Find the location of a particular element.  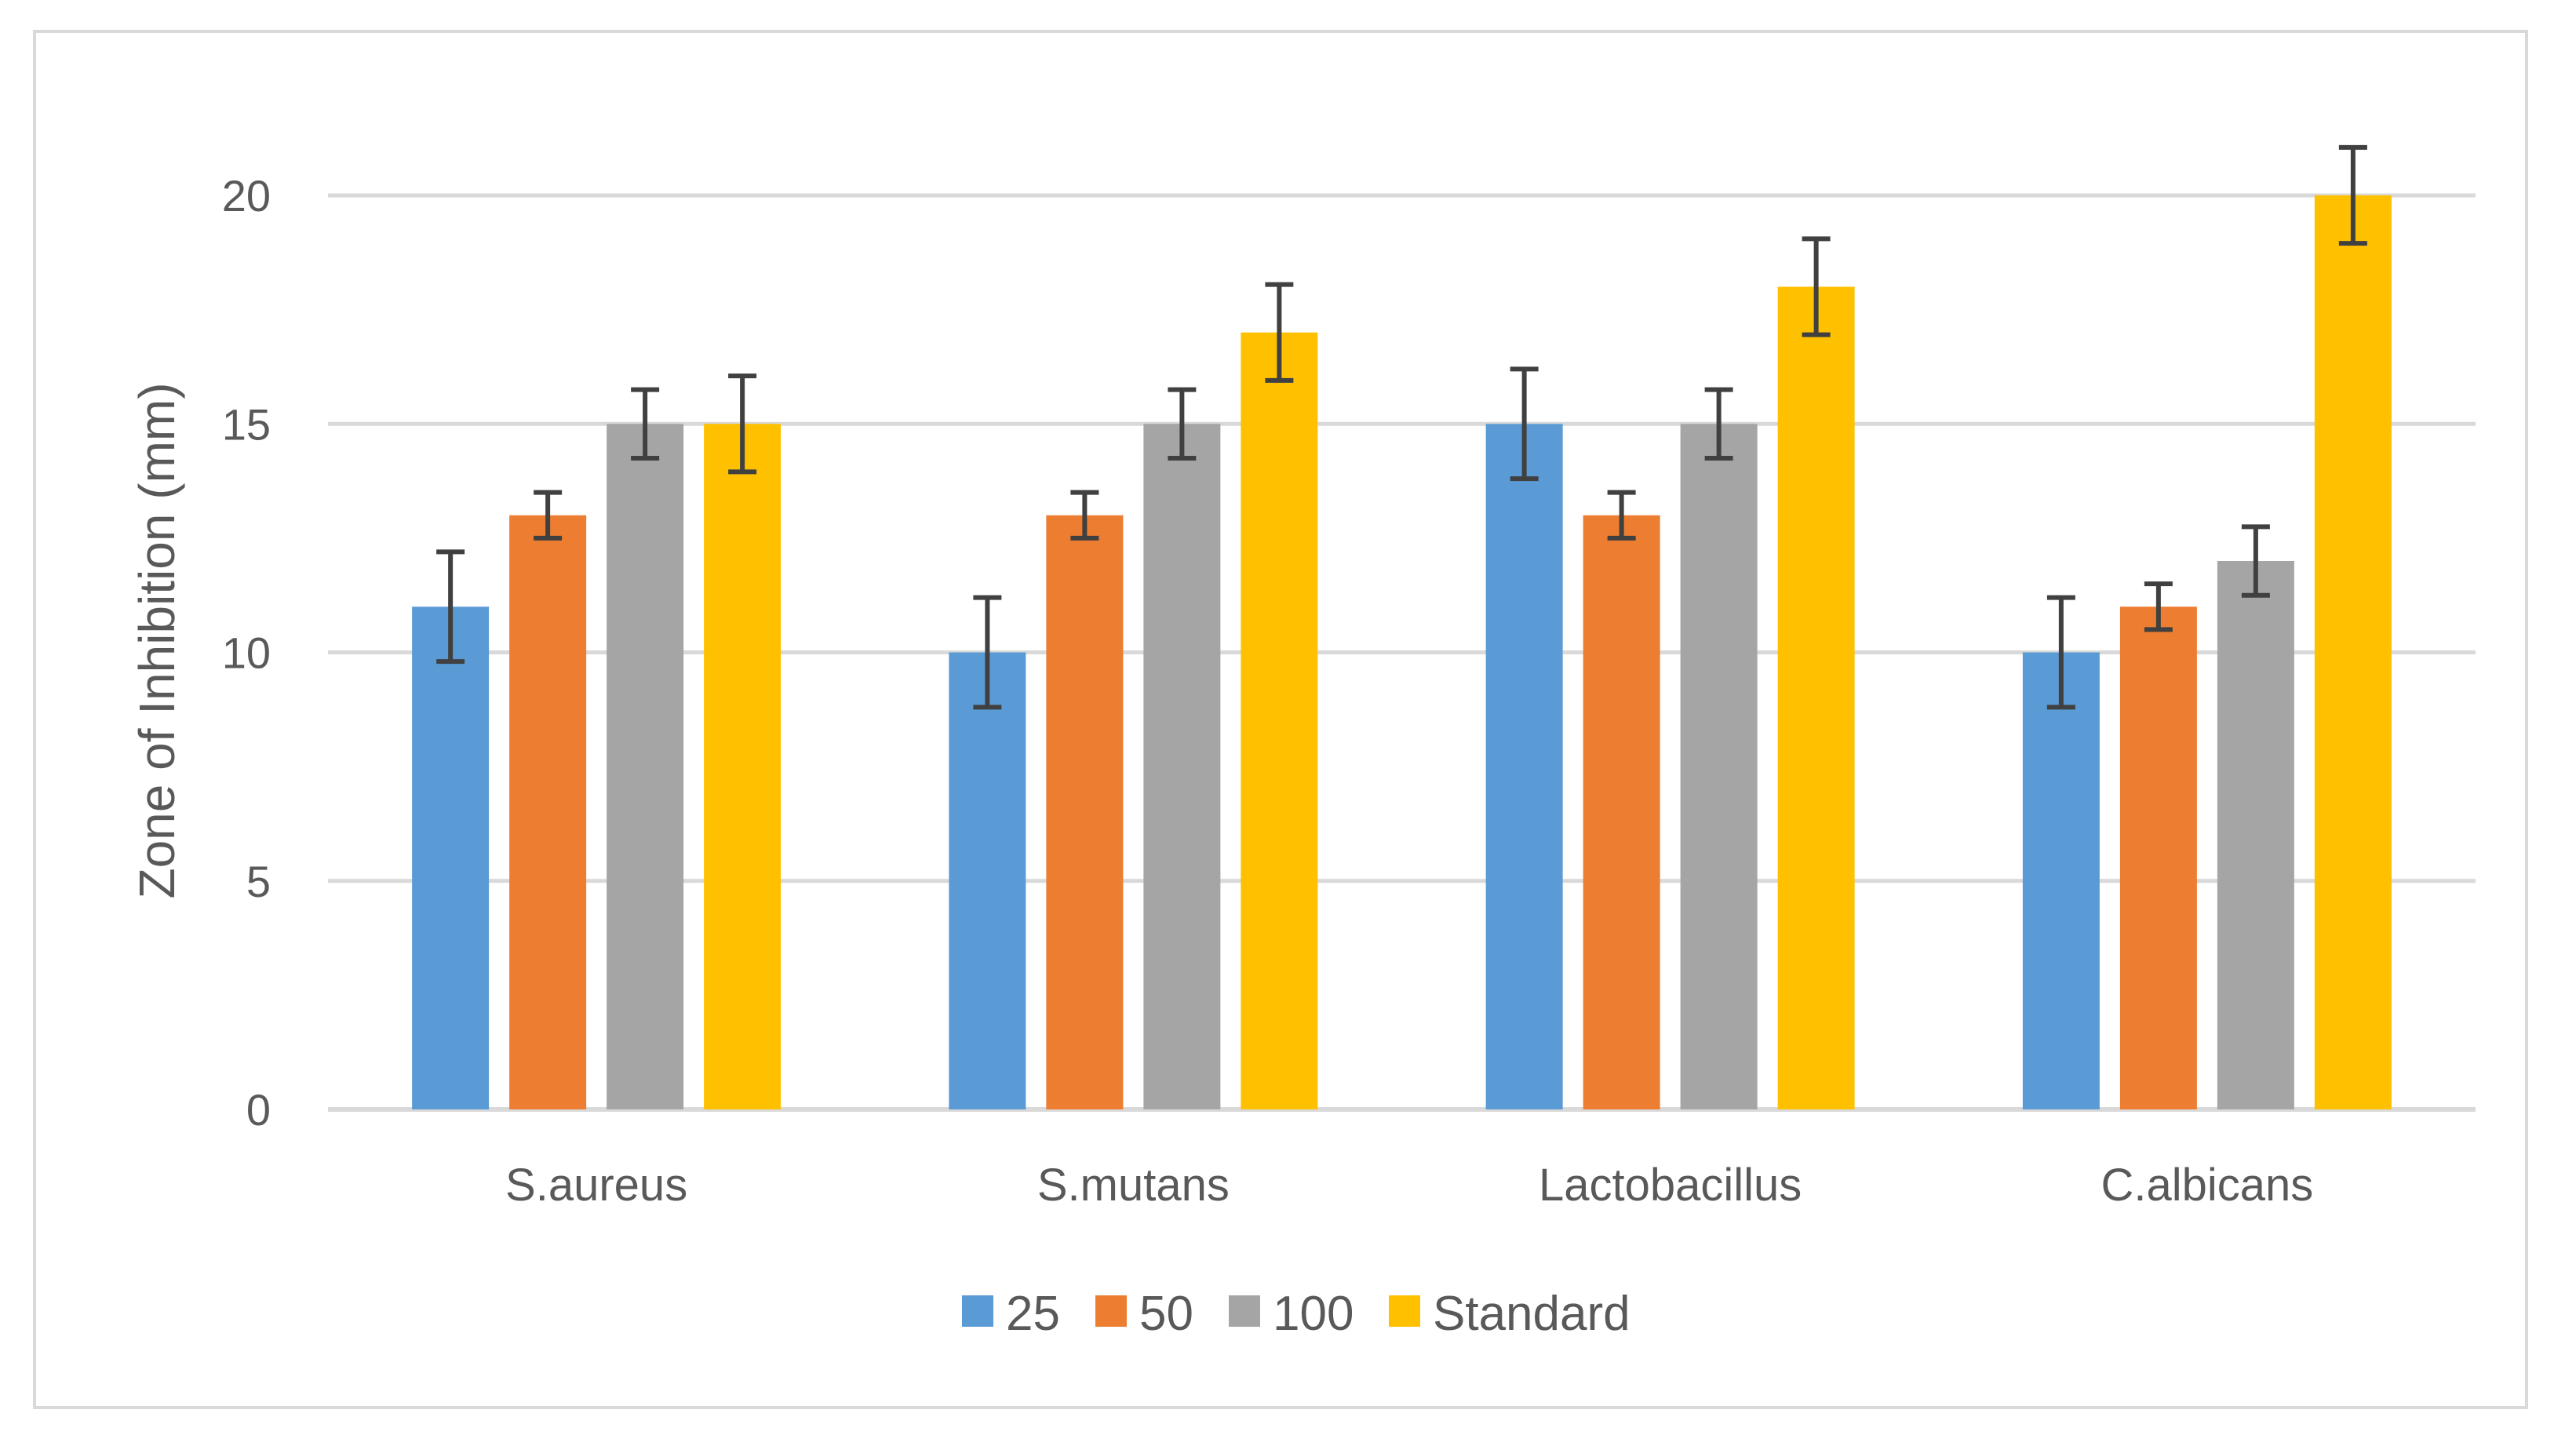

y-tick-label-10: 10 is located at coordinates (246, 653).